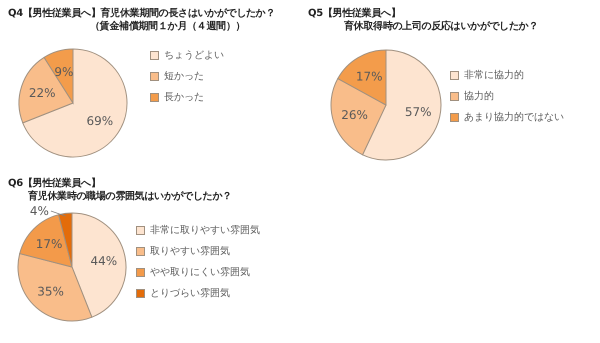 The image size is (600, 343). I want to click on legend-label: 長かった, so click(184, 97).